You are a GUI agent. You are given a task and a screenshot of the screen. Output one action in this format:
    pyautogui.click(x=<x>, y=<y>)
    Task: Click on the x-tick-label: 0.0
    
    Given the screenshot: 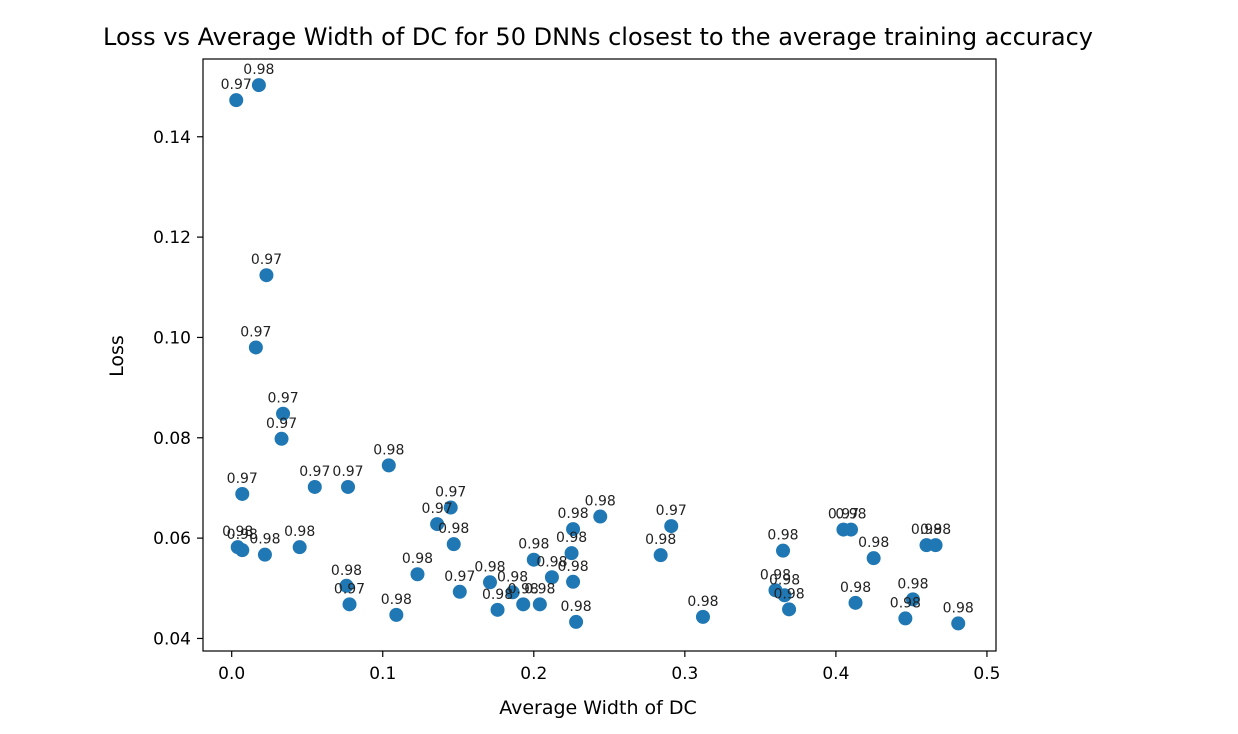 What is the action you would take?
    pyautogui.click(x=231, y=674)
    